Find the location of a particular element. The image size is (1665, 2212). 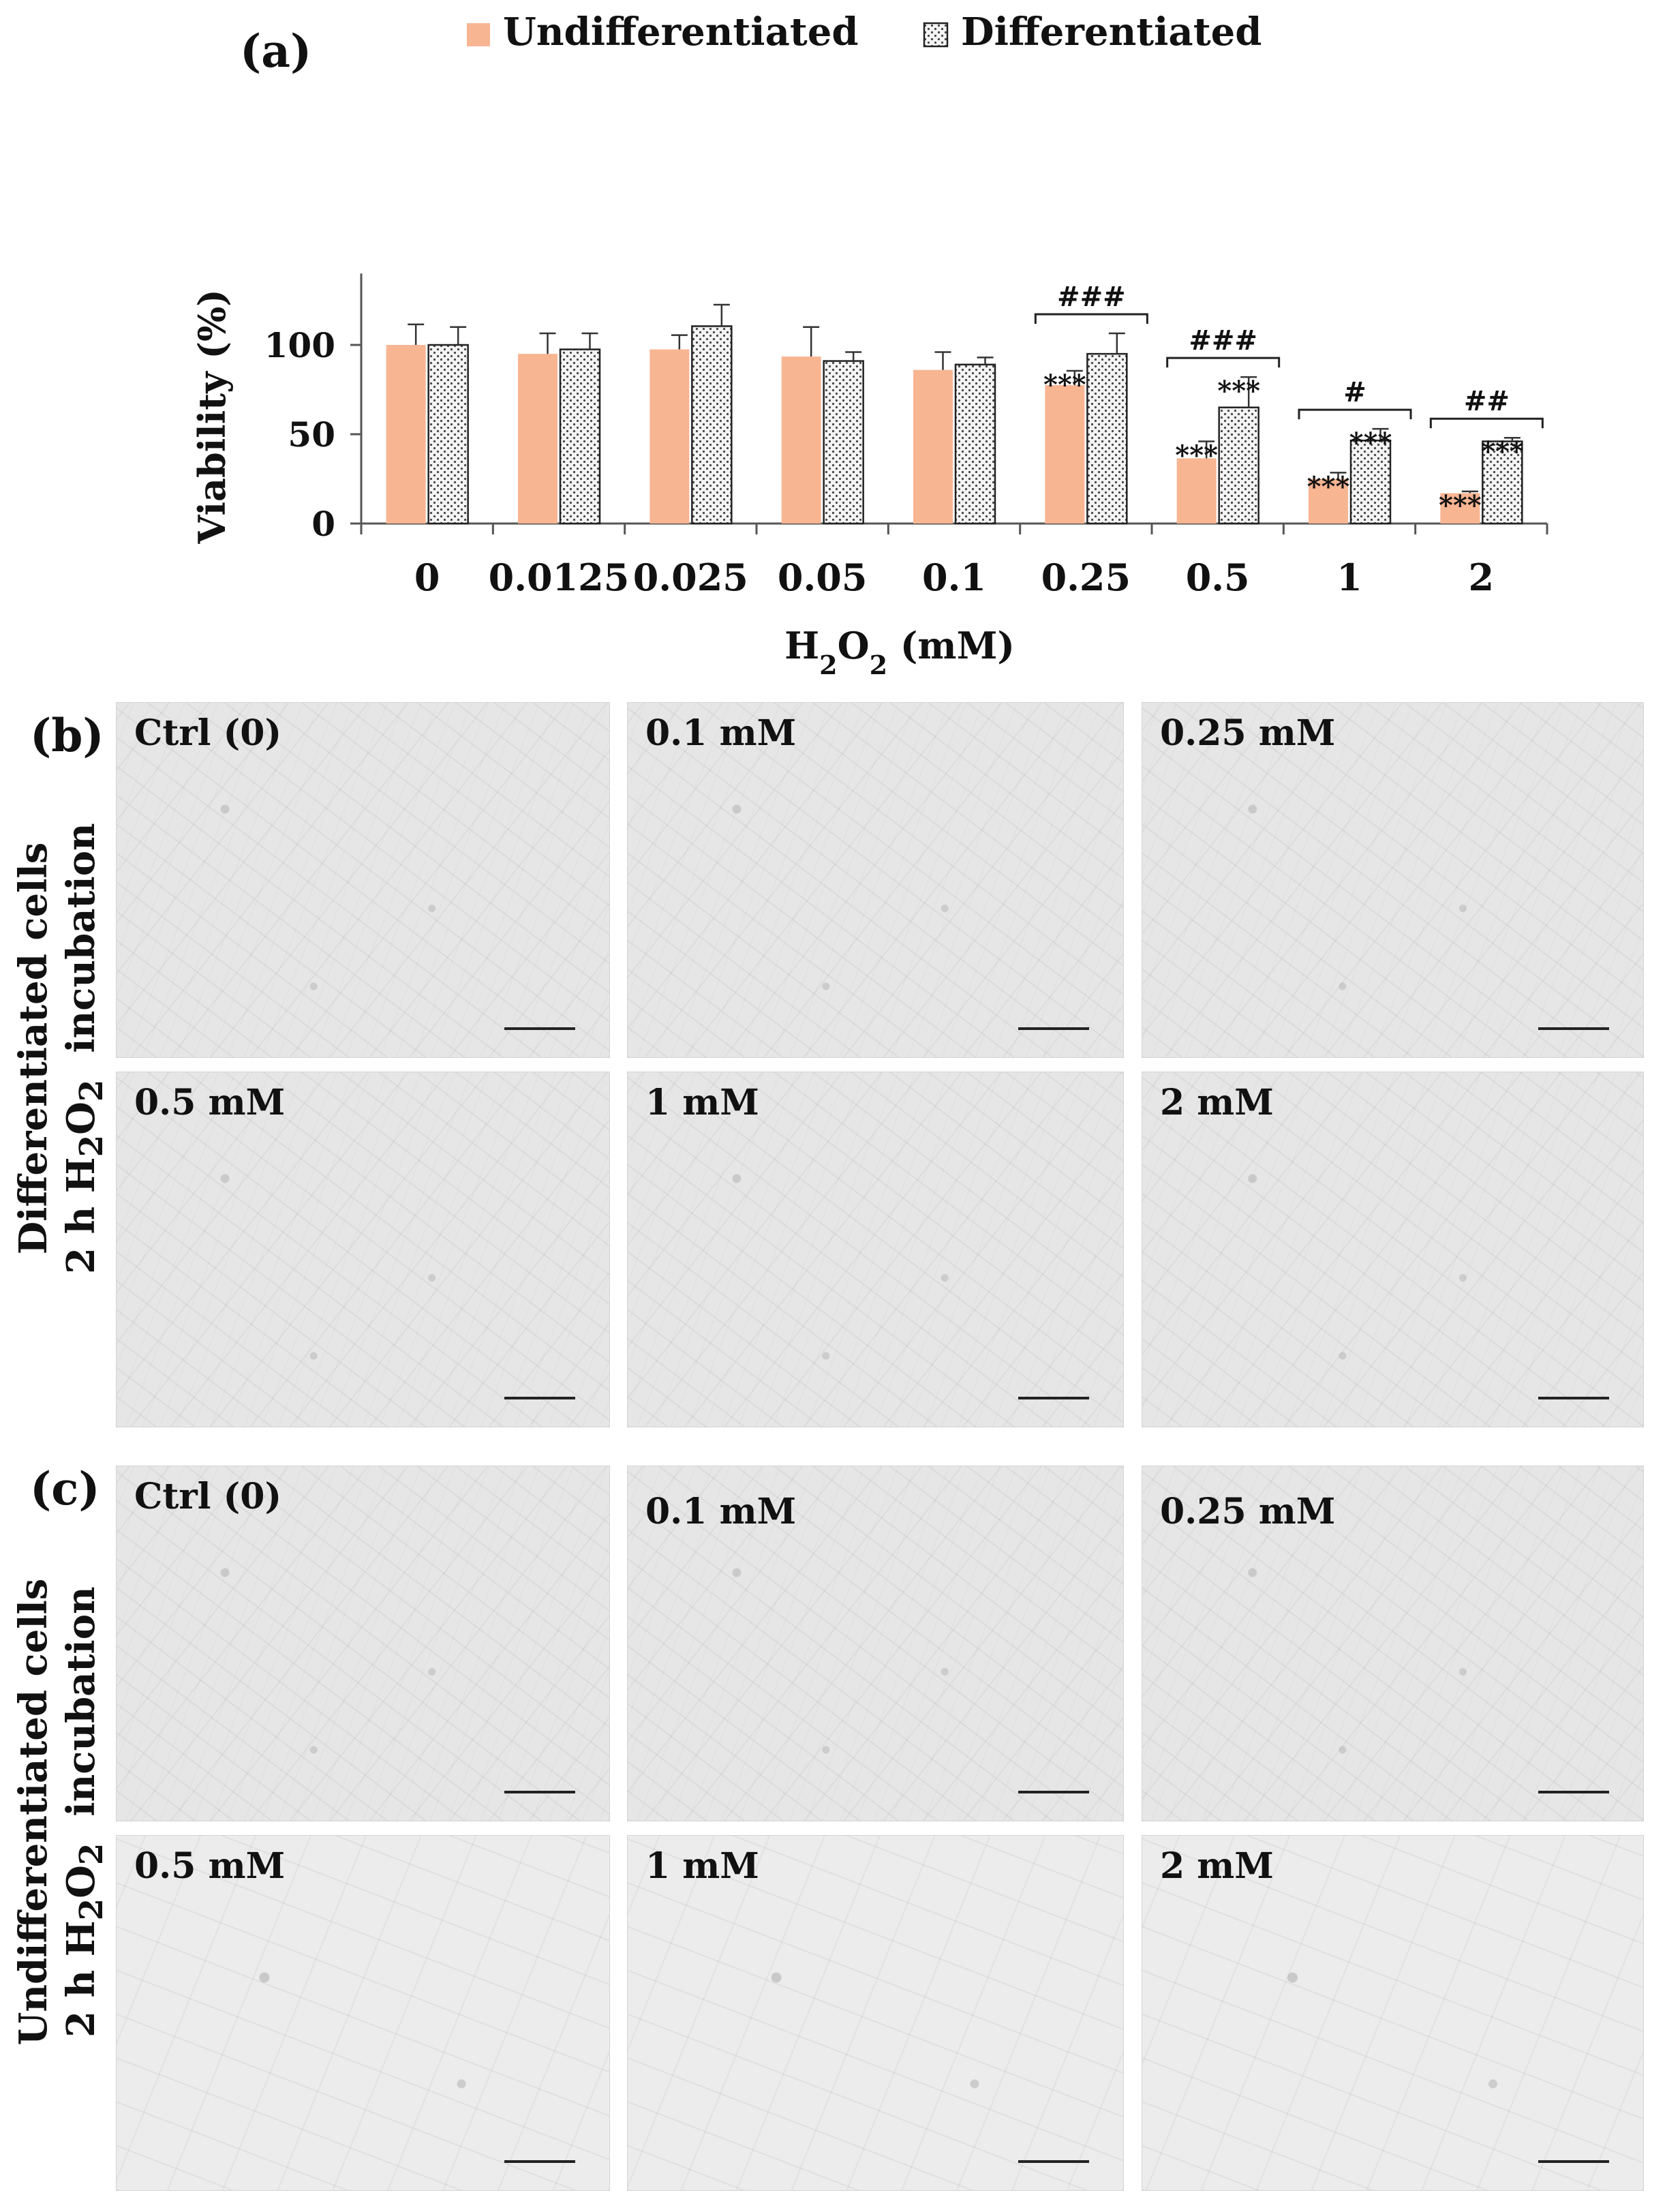

significance-between: ## is located at coordinates (1487, 401).